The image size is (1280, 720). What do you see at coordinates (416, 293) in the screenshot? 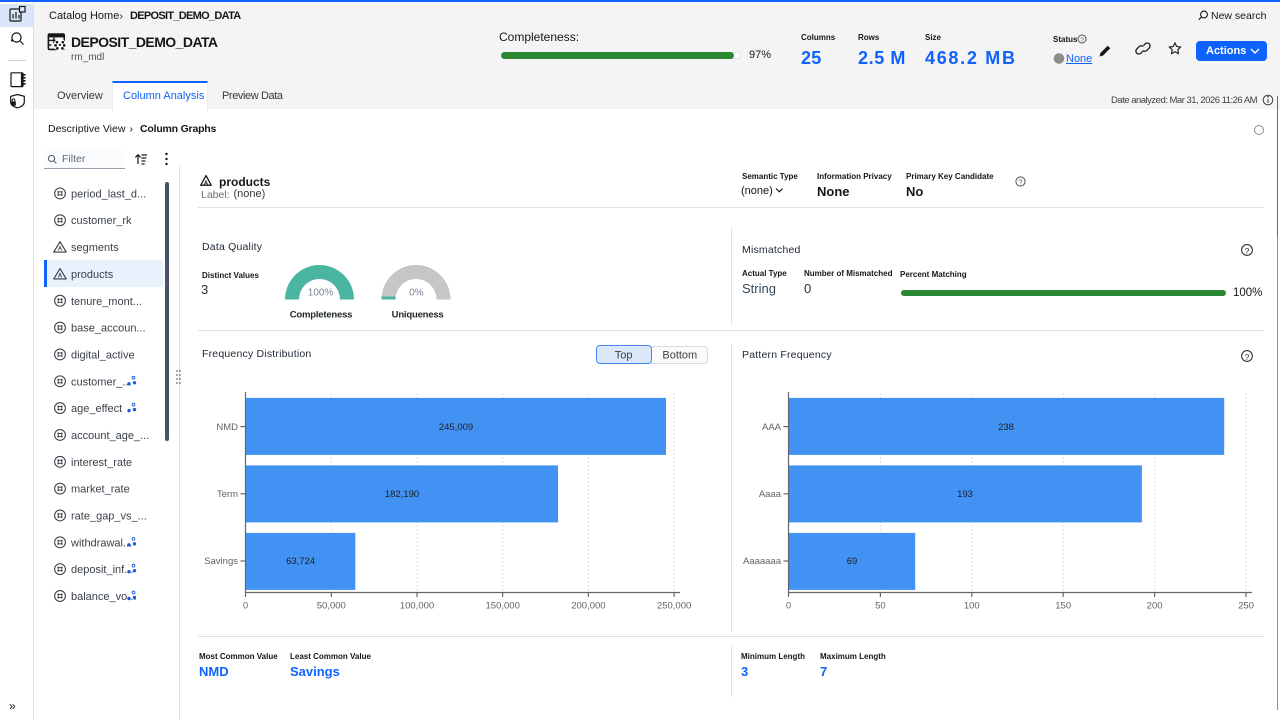
I see `svg-text: 0%` at bounding box center [416, 293].